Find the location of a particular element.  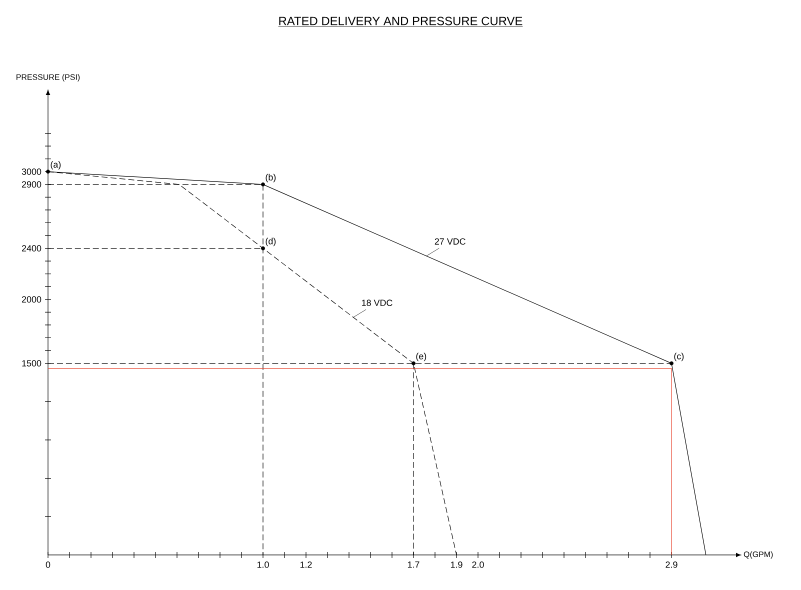

annotation: (b) is located at coordinates (271, 178).